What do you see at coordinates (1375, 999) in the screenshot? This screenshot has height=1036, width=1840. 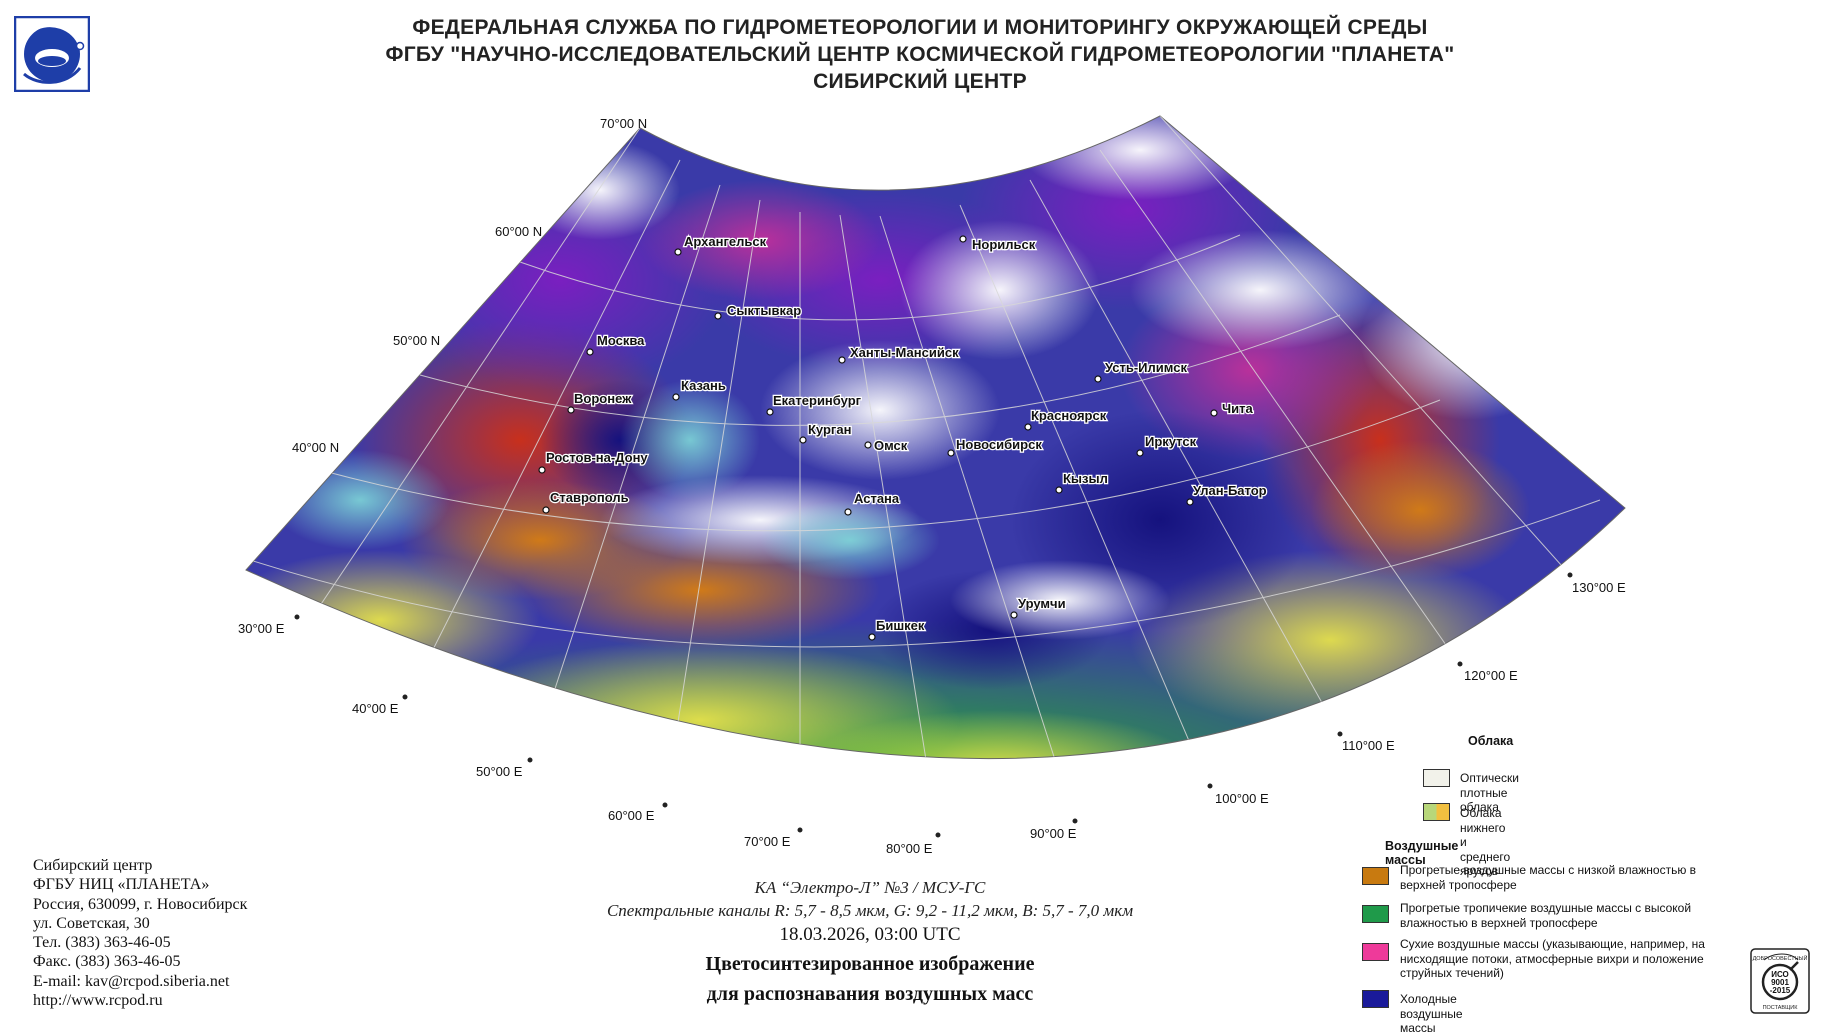 I see `legend-swatch-cold` at bounding box center [1375, 999].